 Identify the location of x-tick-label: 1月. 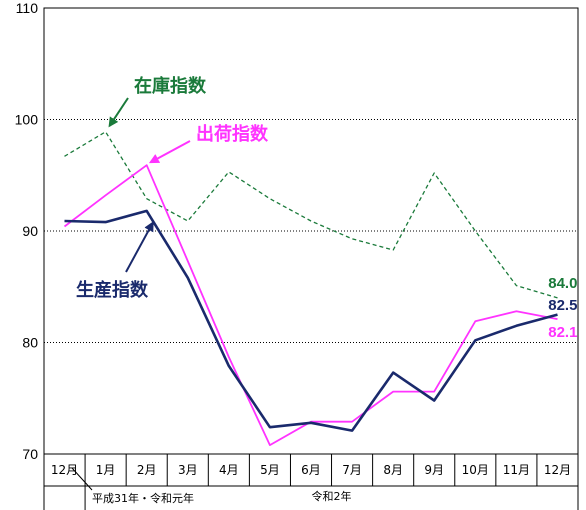
(106, 470).